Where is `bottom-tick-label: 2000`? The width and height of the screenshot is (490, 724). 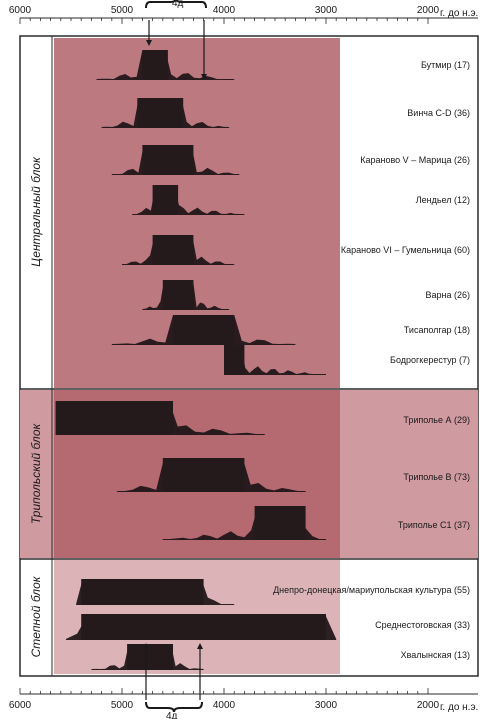
bottom-tick-label: 2000 is located at coordinates (428, 705).